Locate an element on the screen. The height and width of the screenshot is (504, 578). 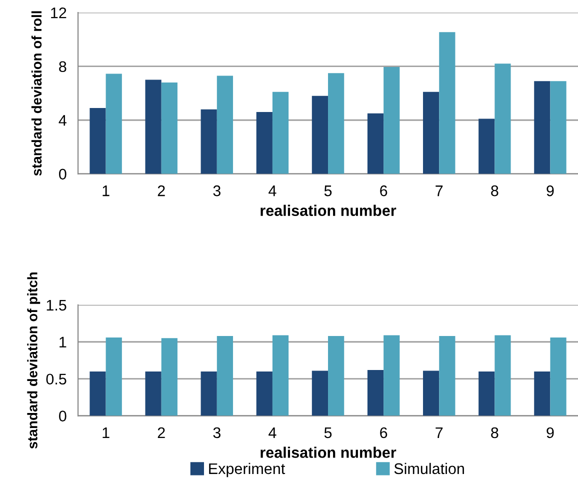
y-tick-label: 0.5 is located at coordinates (56, 379).